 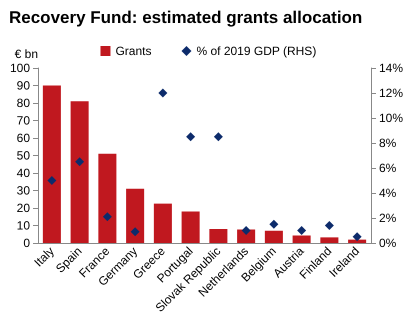 What do you see at coordinates (388, 143) in the screenshot?
I see `y2-tick-label: 8%` at bounding box center [388, 143].